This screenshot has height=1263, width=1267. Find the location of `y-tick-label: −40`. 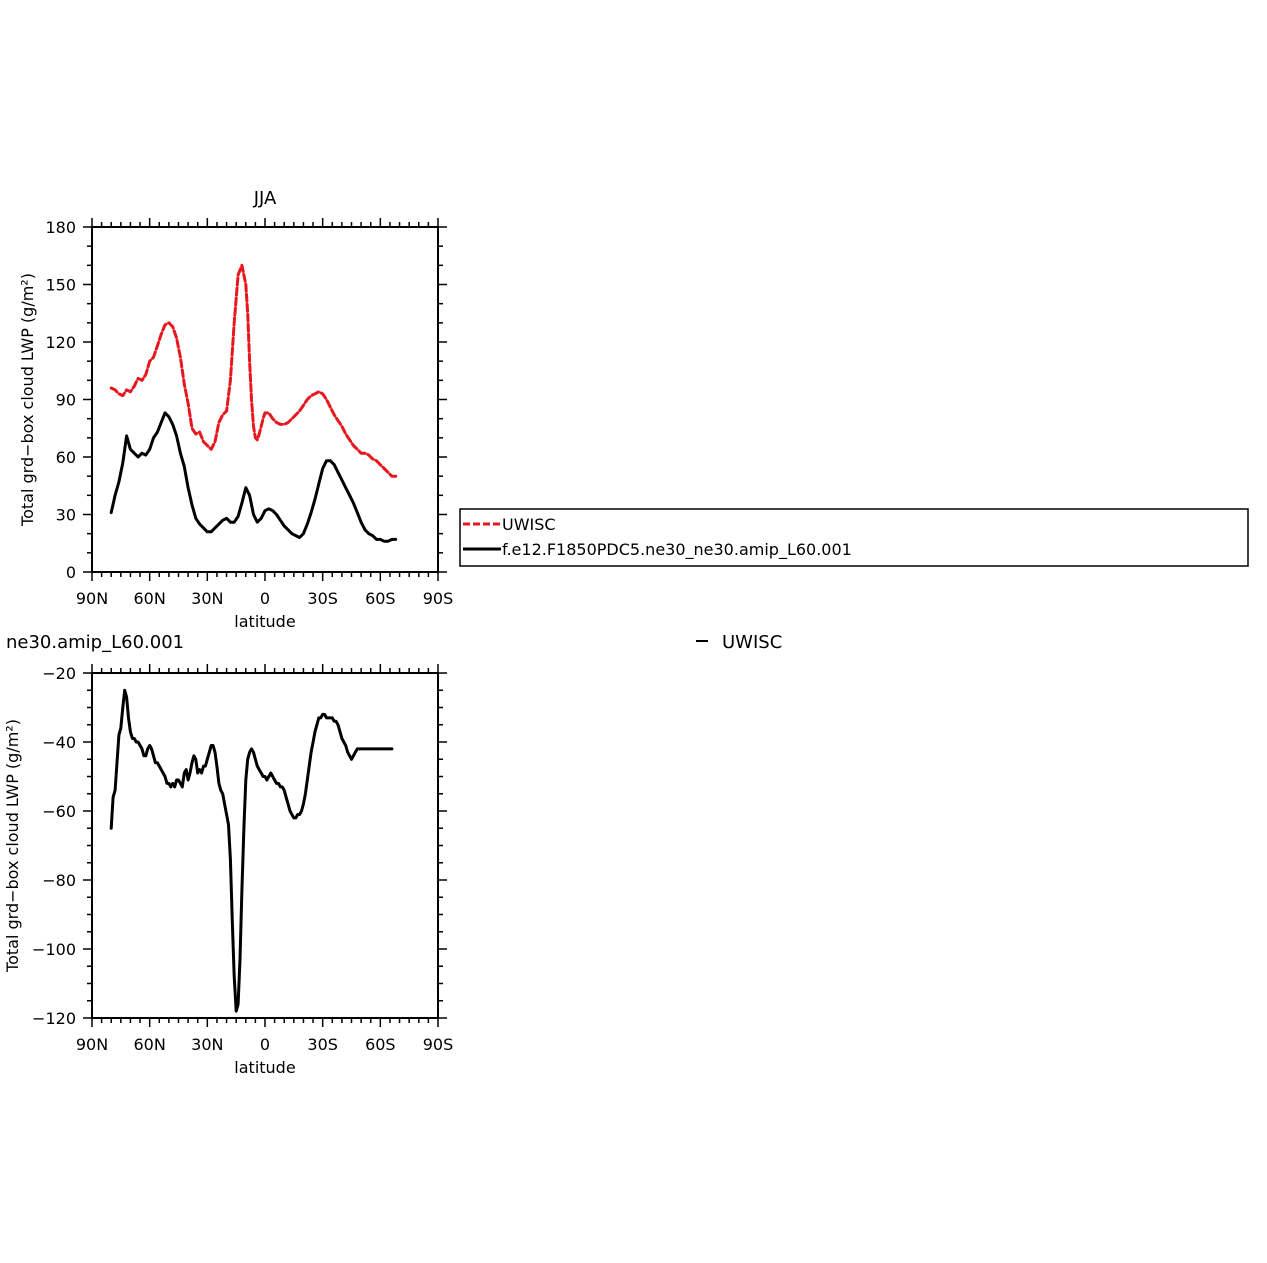

y-tick-label: −40 is located at coordinates (59, 742).